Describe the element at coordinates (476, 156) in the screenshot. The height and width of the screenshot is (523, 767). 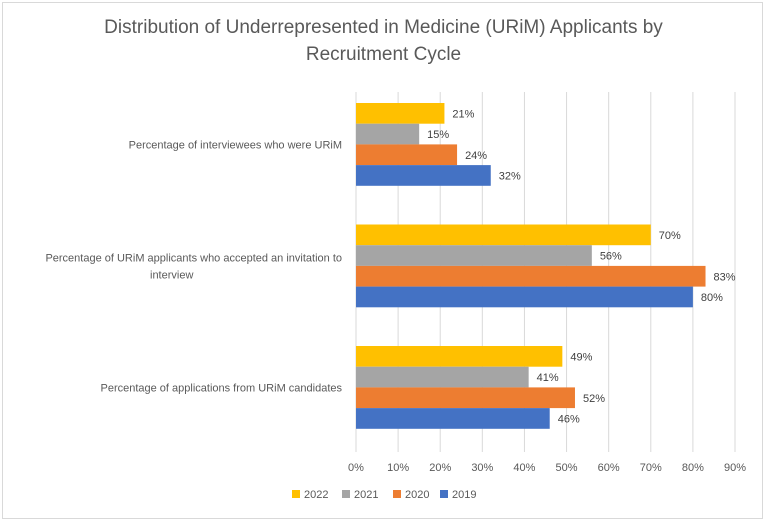
I see `data-label-2020-cat1: 24%` at that location.